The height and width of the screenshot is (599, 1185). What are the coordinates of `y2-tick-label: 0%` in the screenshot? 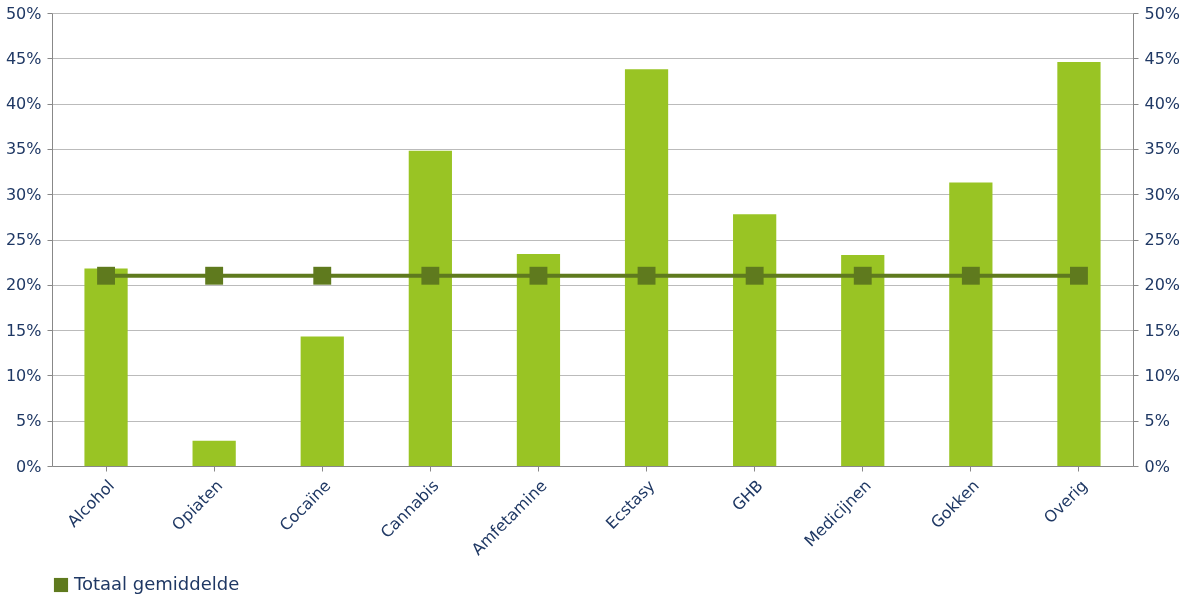 It's located at (1157, 466).